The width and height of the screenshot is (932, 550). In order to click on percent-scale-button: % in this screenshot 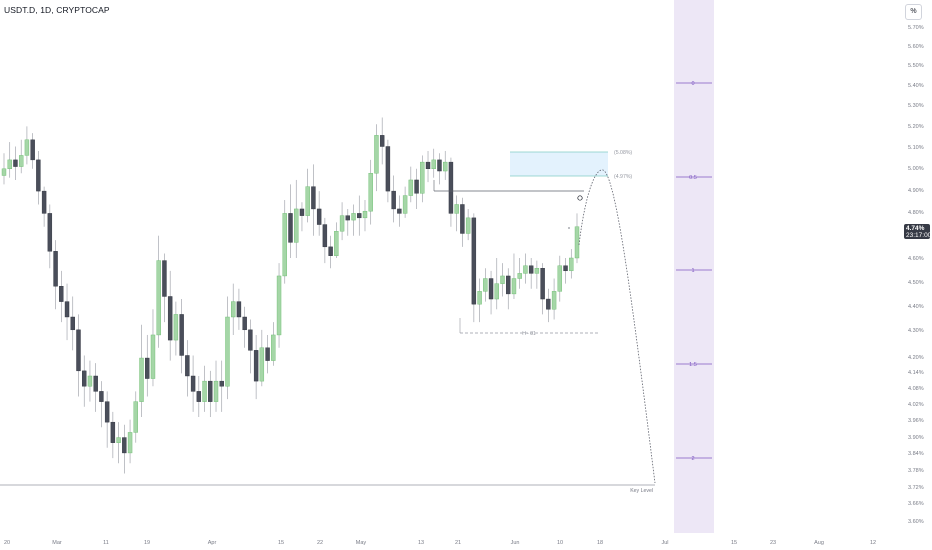, I will do `click(913, 12)`.